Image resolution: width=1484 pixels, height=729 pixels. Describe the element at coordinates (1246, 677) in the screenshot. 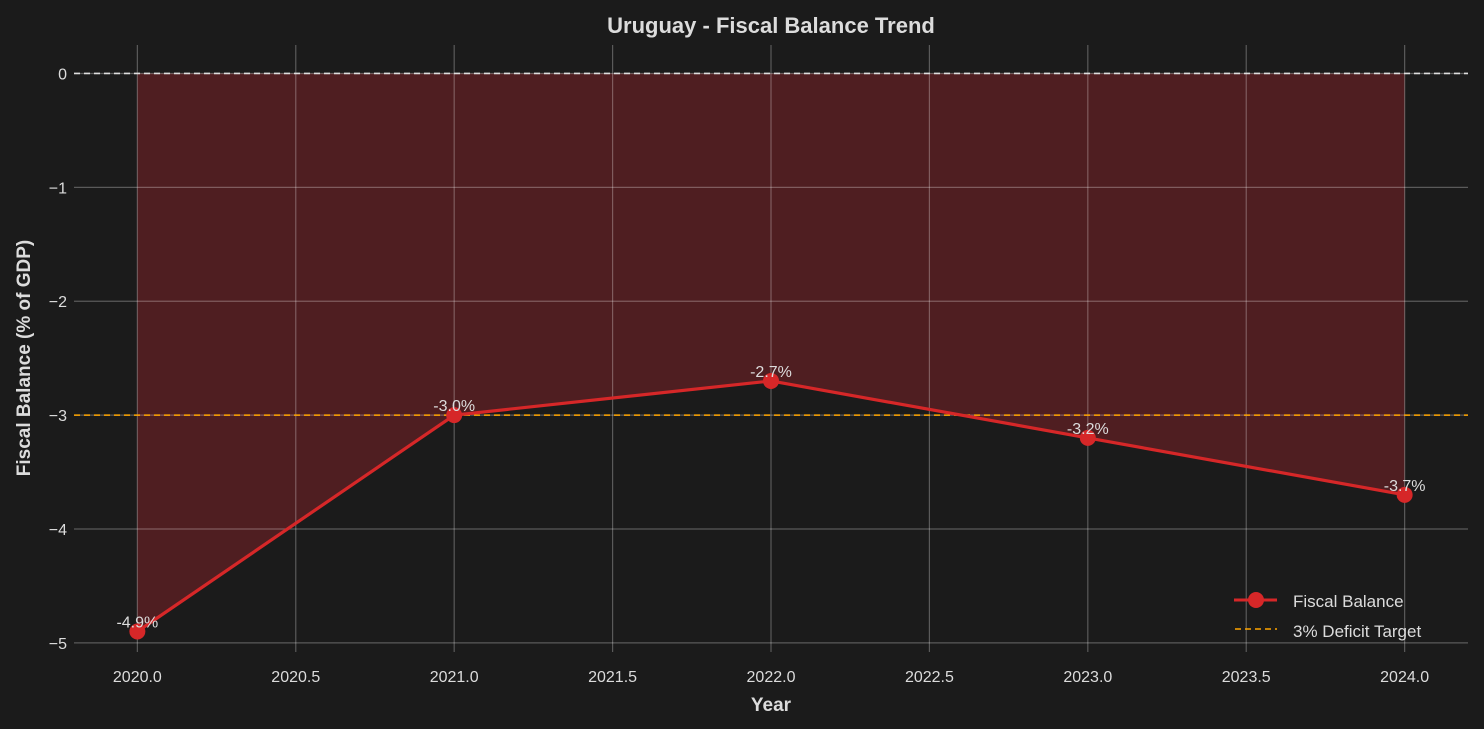

I see `x-tick-label: 2023.5` at that location.